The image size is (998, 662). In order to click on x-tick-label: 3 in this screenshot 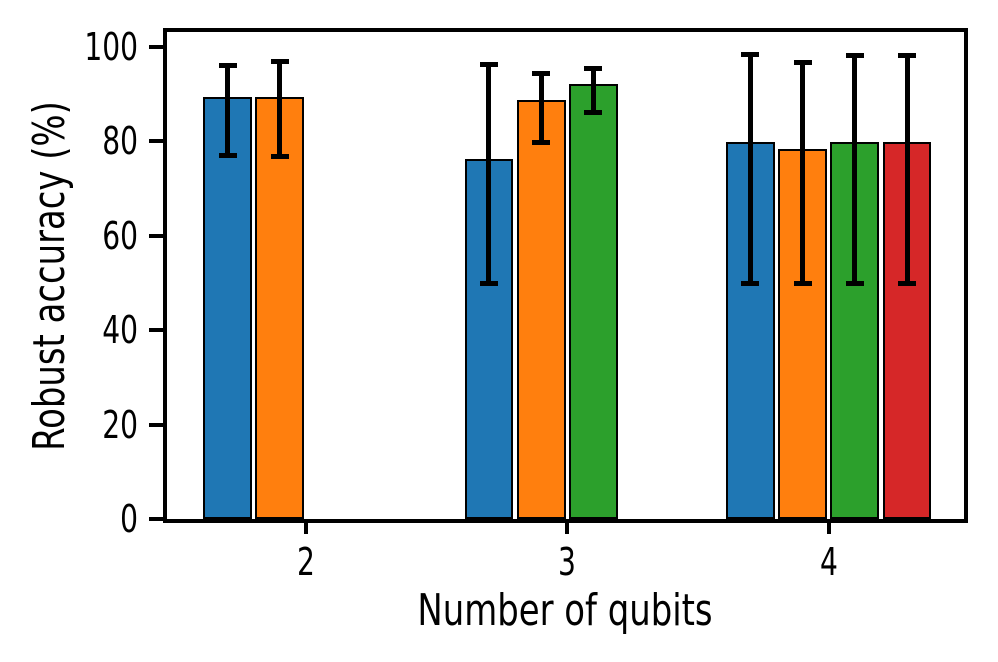, I will do `click(567, 562)`.